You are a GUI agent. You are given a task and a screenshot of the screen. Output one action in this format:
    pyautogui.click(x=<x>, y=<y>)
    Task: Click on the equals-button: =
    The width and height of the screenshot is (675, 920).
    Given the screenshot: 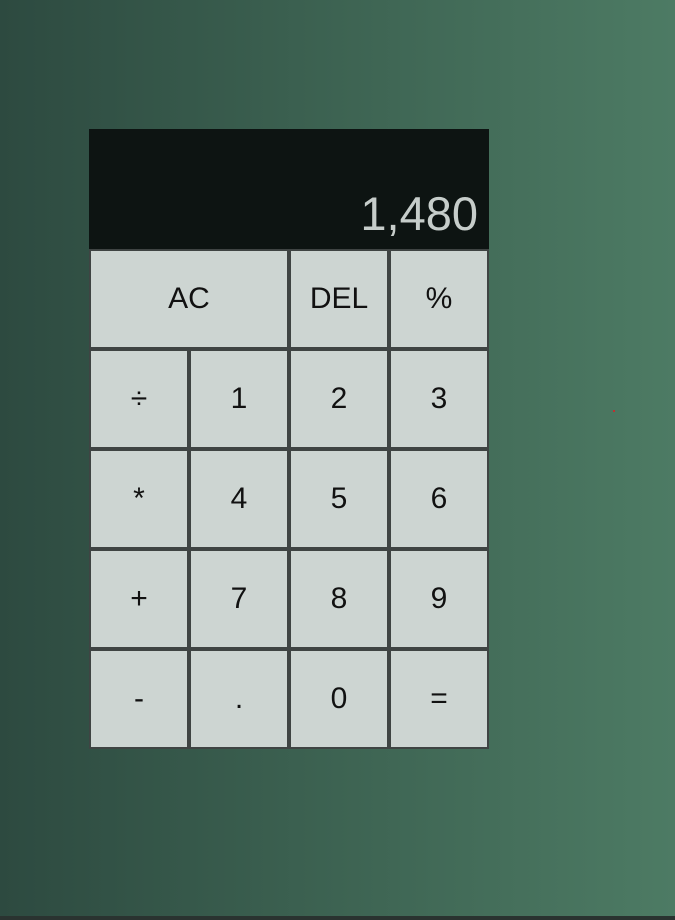 What is the action you would take?
    pyautogui.click(x=439, y=699)
    